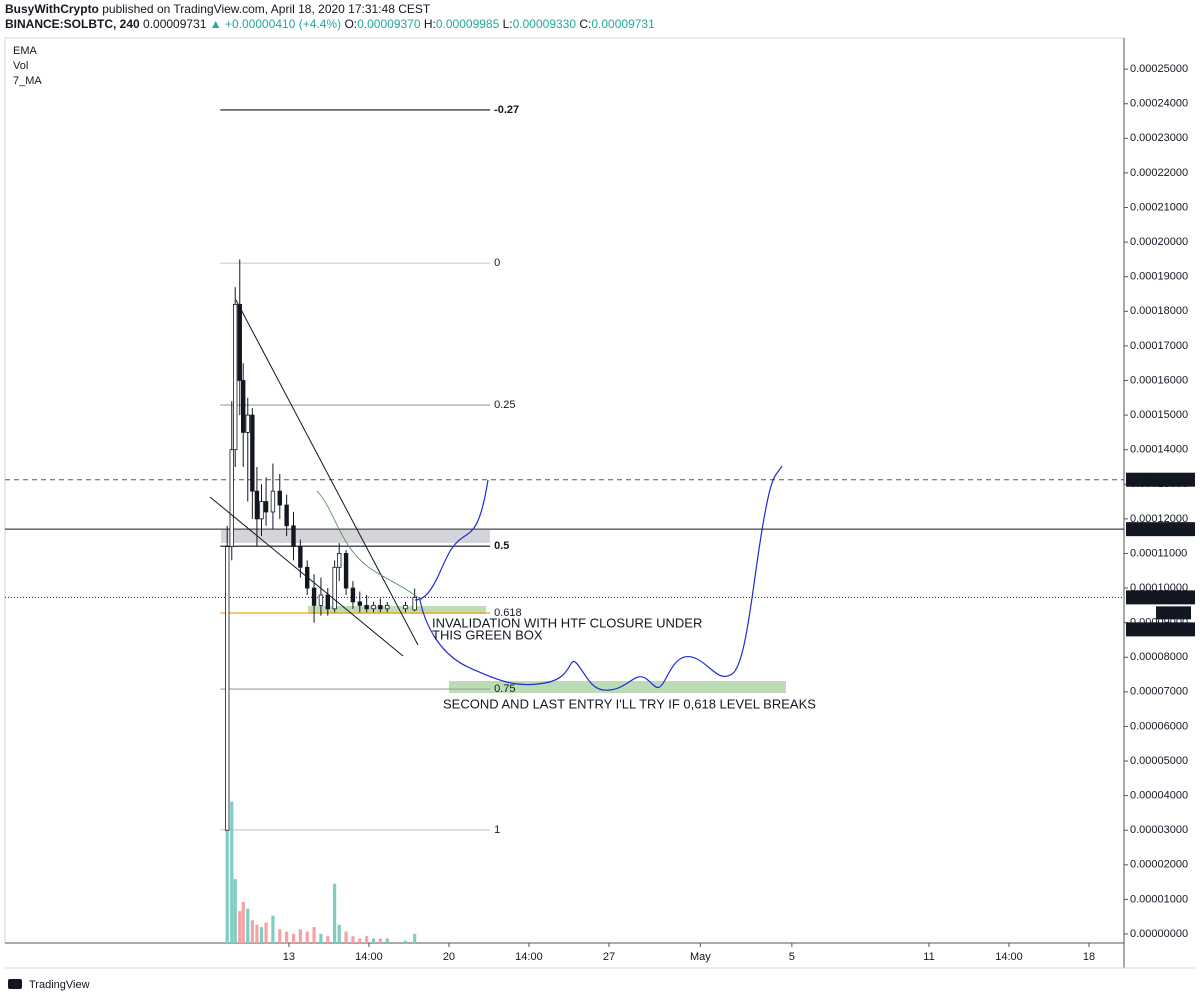 This screenshot has height=1001, width=1200. I want to click on indicator: 7_MA, so click(27, 81).